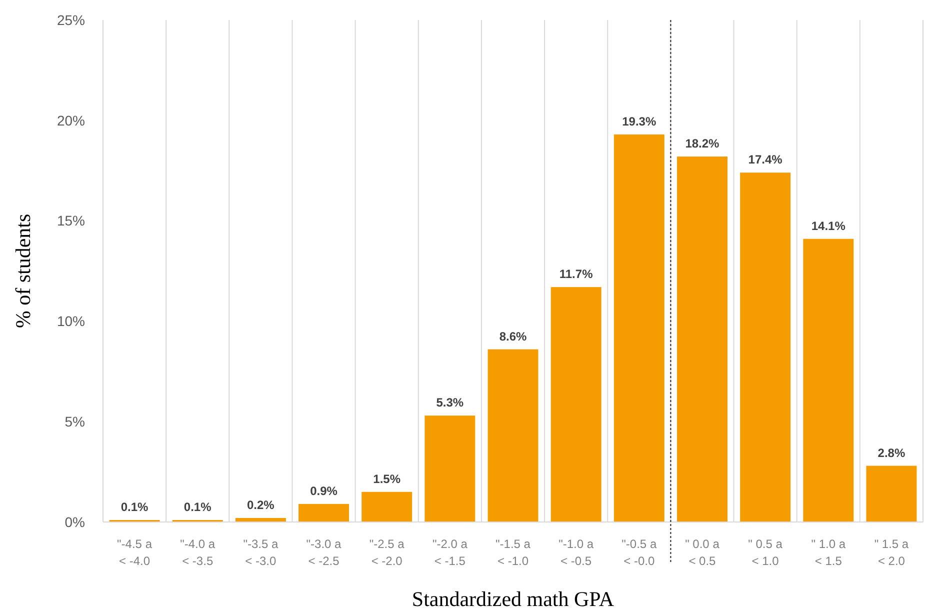 Image resolution: width=927 pixels, height=614 pixels. I want to click on x-tick-label: "-4.0 a < -3.5, so click(198, 552).